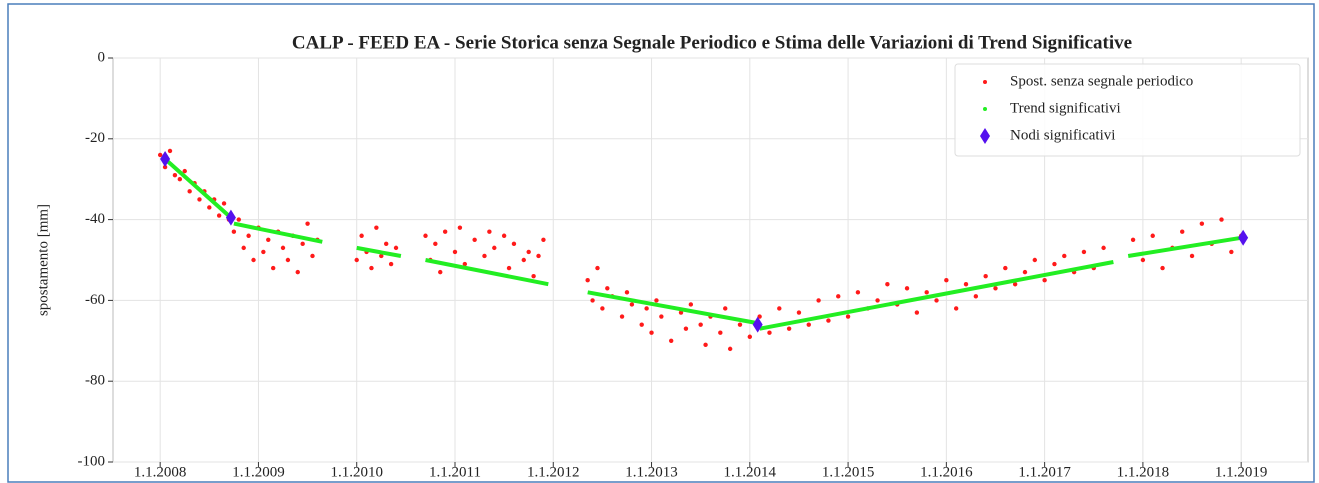 The width and height of the screenshot is (1319, 483). What do you see at coordinates (102, 57) in the screenshot?
I see `y-tick-label: 0` at bounding box center [102, 57].